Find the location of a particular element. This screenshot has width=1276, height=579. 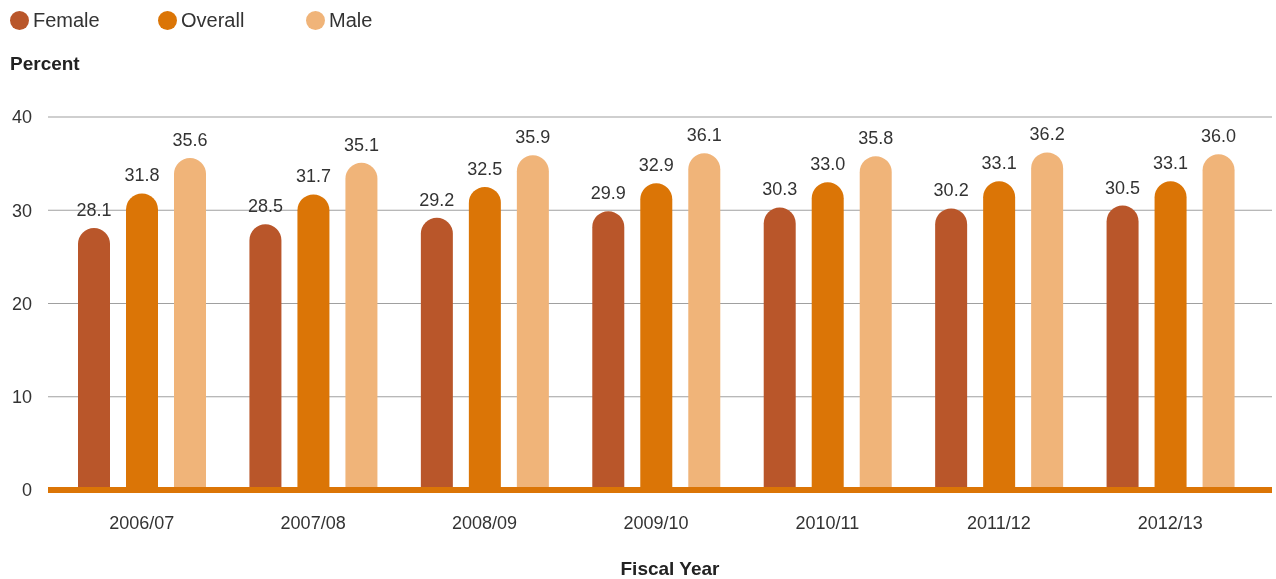

x-tick-label: 2007/08 is located at coordinates (313, 522).